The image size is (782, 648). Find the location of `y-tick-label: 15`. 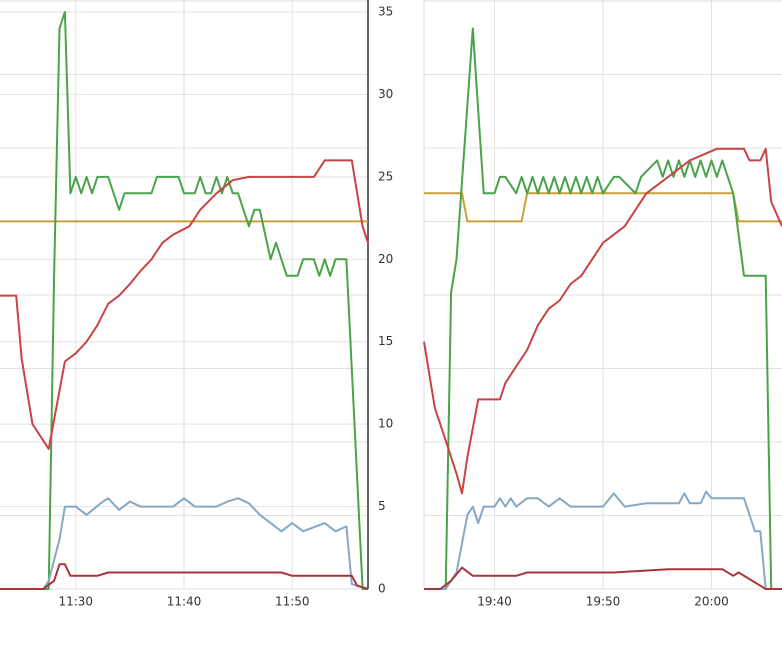

y-tick-label: 15 is located at coordinates (385, 341).